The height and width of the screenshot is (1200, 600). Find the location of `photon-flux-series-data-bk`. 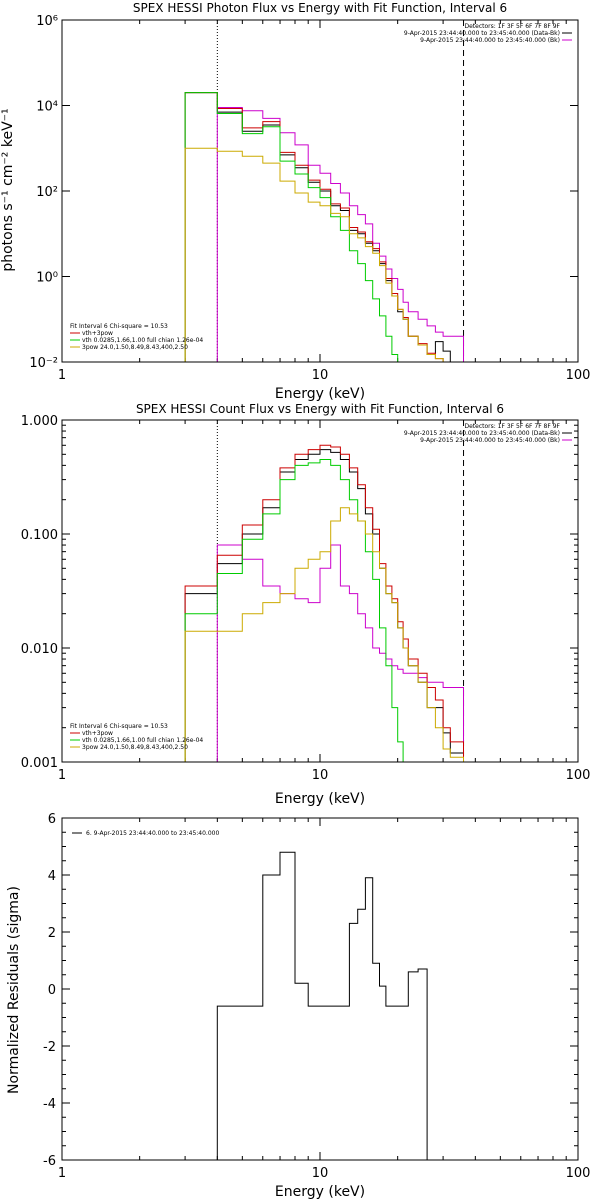

photon-flux-series-data-bk is located at coordinates (324, 227).